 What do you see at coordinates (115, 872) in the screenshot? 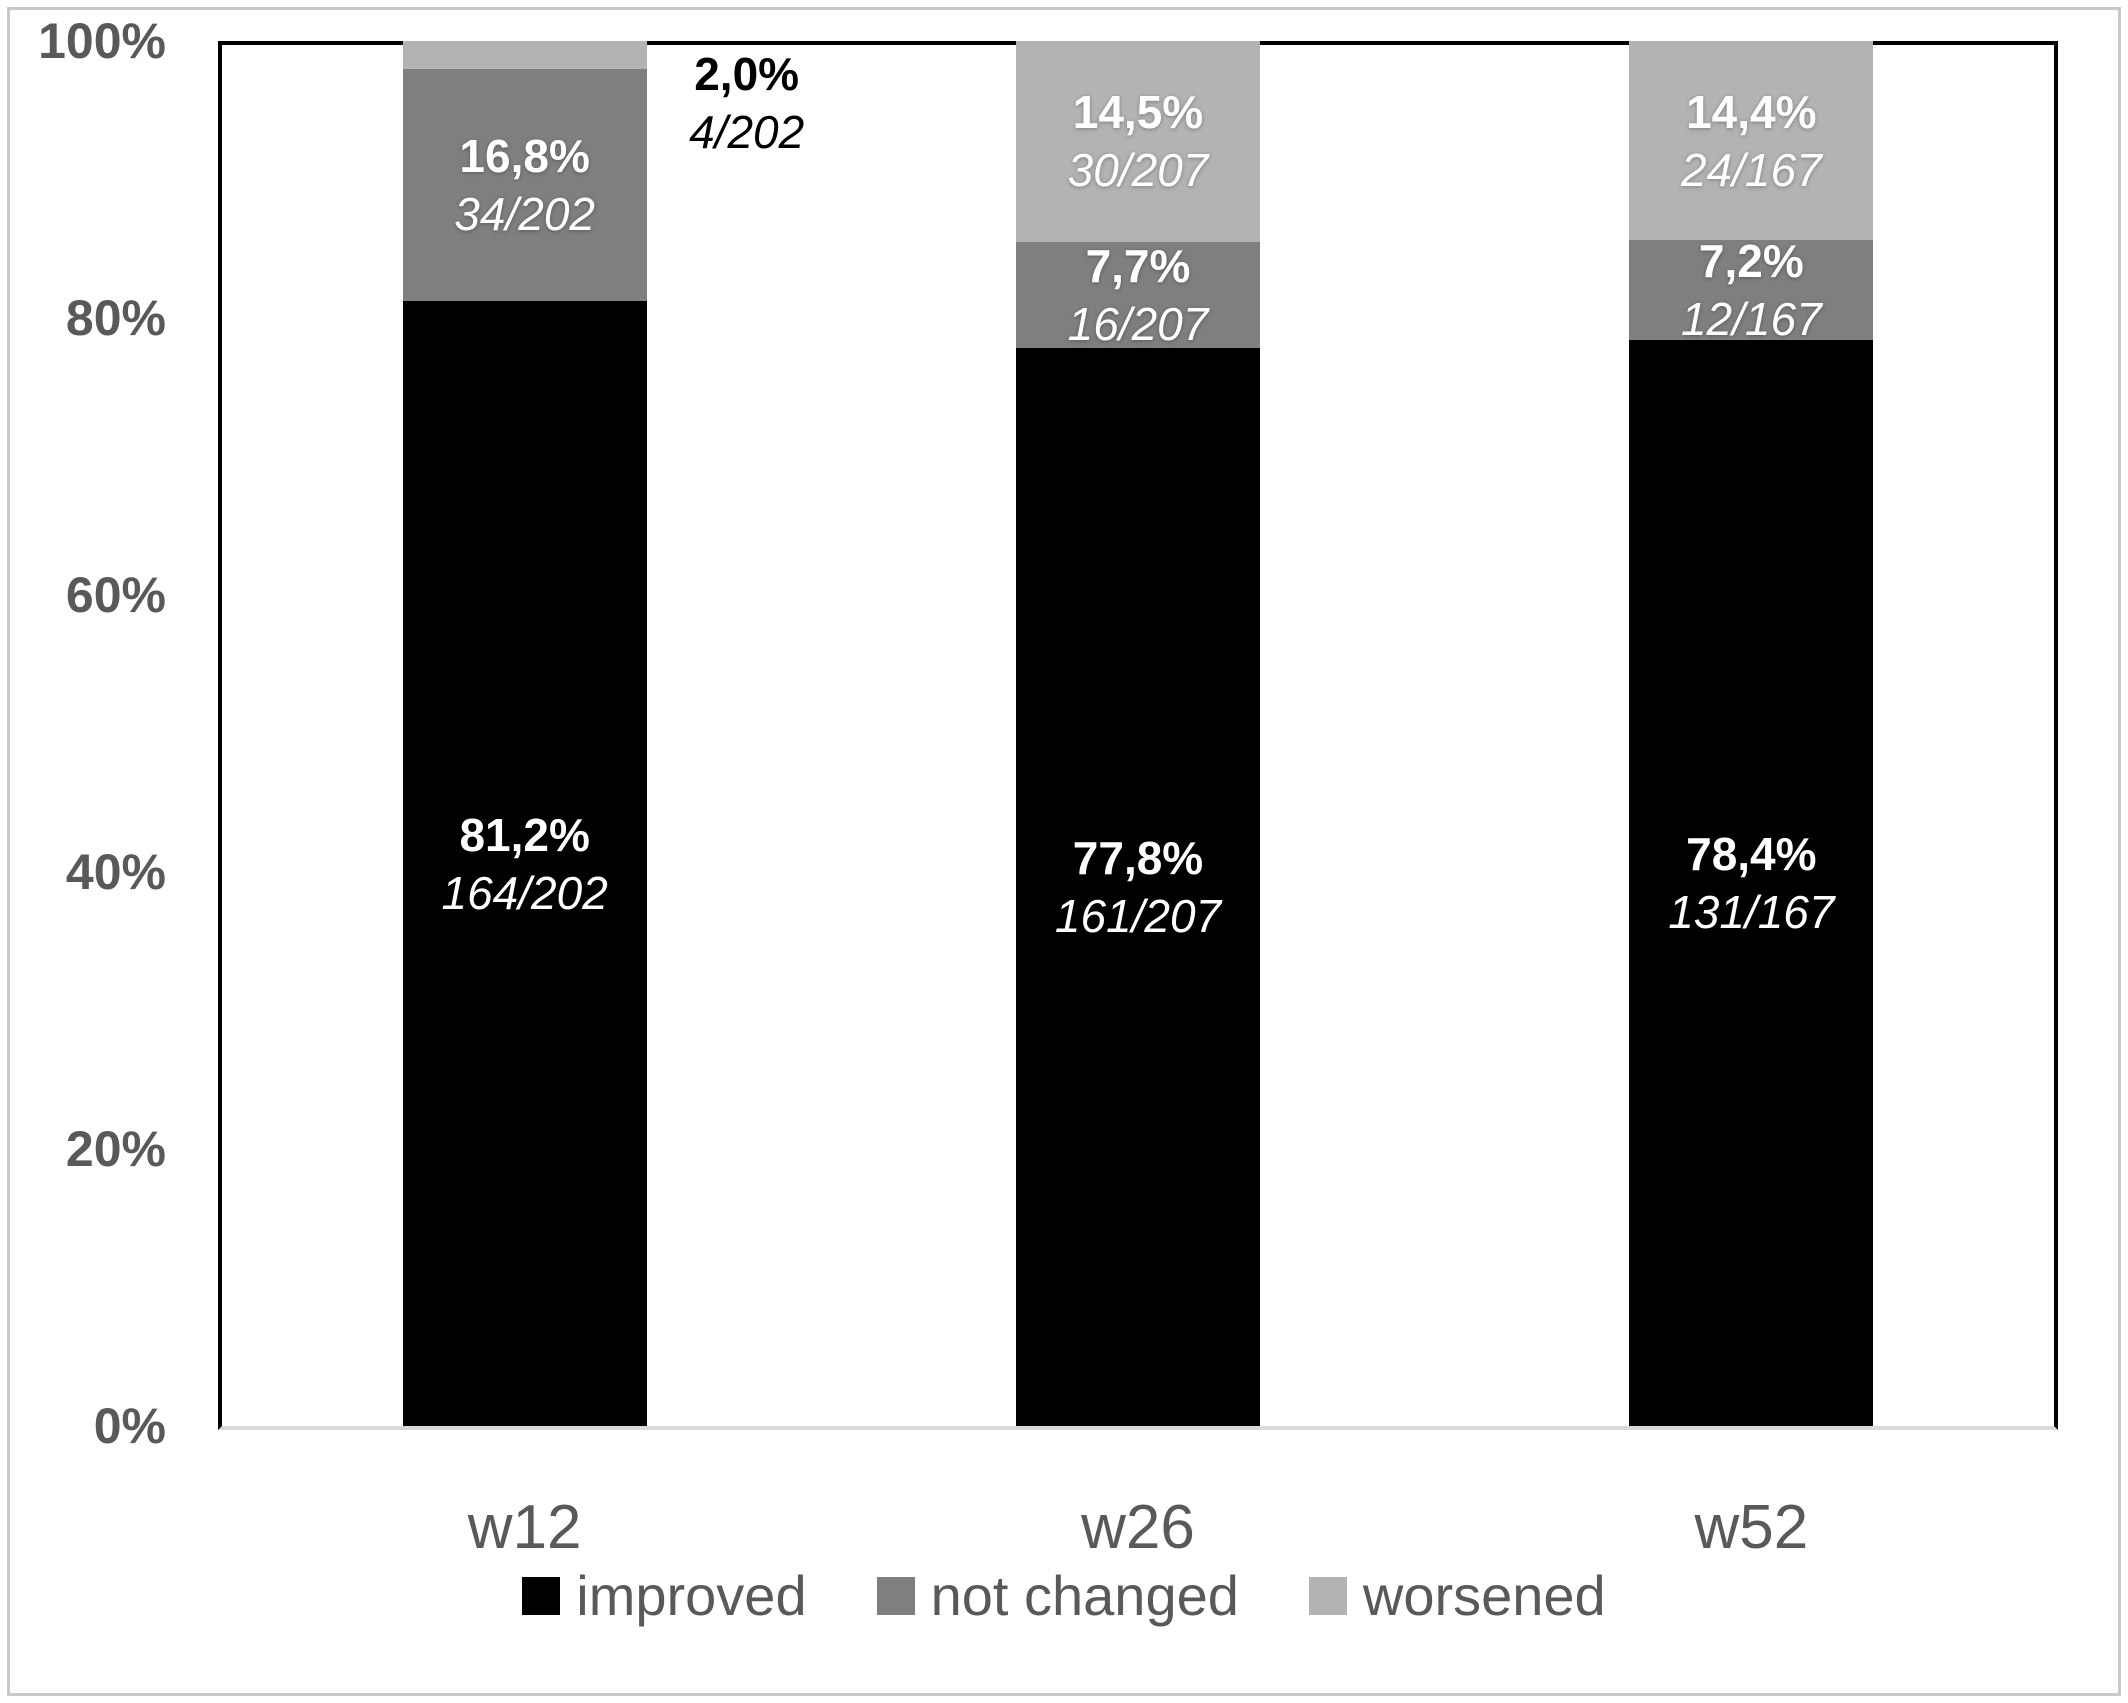
I see `y-axis-tick-label: 40%` at bounding box center [115, 872].